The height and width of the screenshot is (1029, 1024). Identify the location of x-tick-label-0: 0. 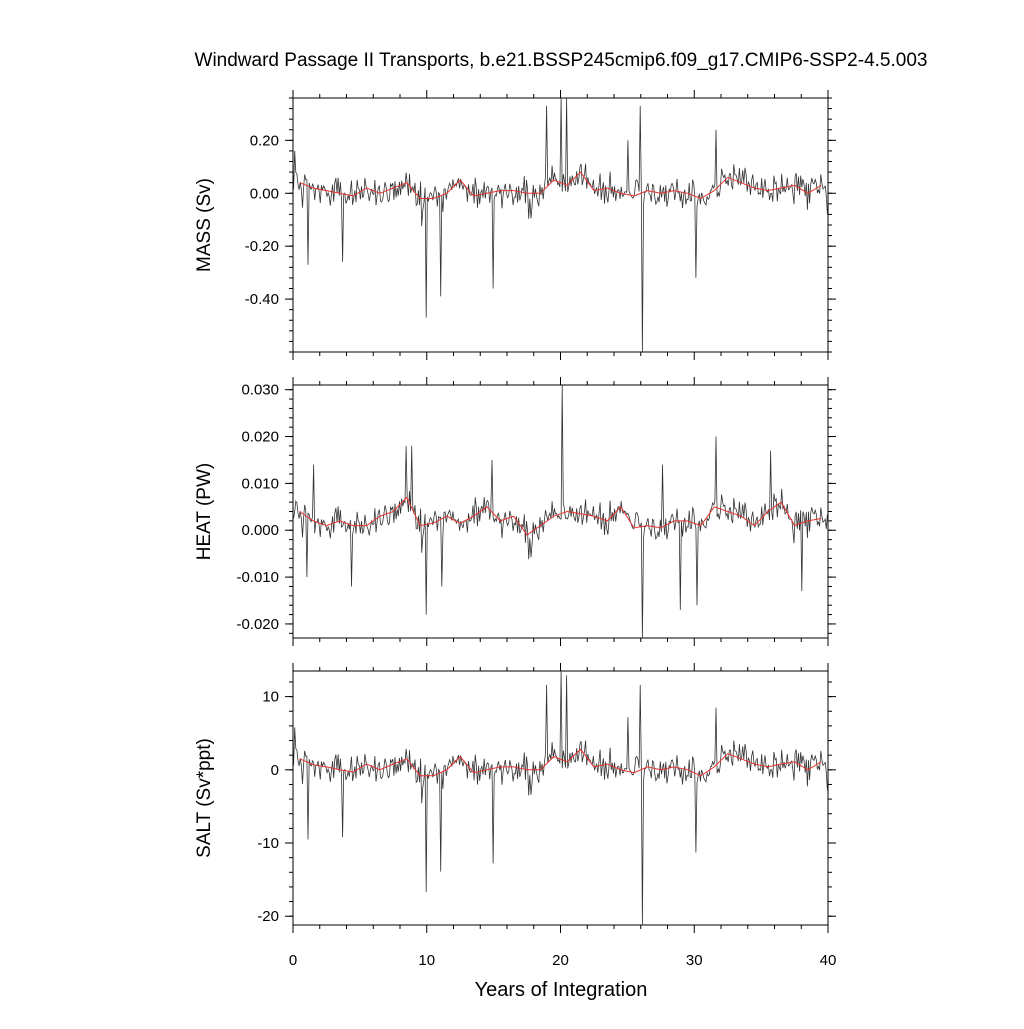
(293, 960).